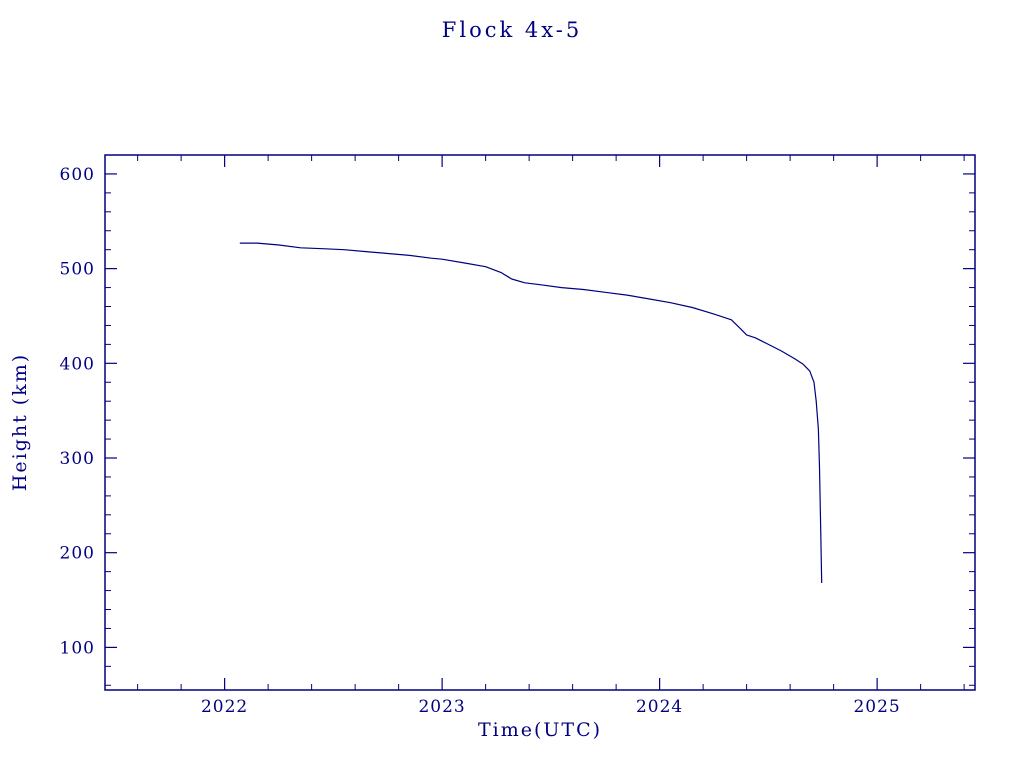 The width and height of the screenshot is (1024, 768). I want to click on y-tick-label: 600, so click(77, 175).